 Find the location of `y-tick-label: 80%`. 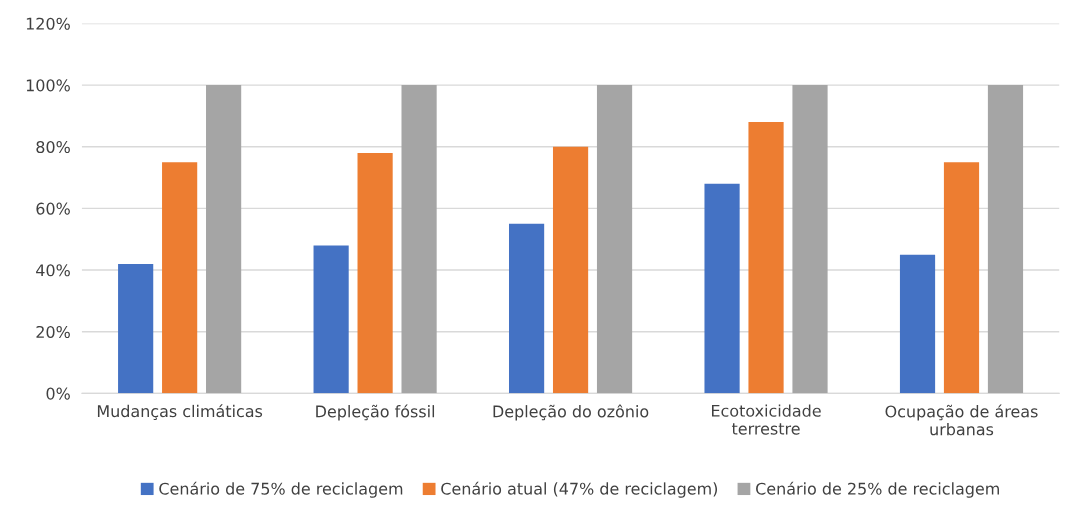

y-tick-label: 80% is located at coordinates (53, 147).